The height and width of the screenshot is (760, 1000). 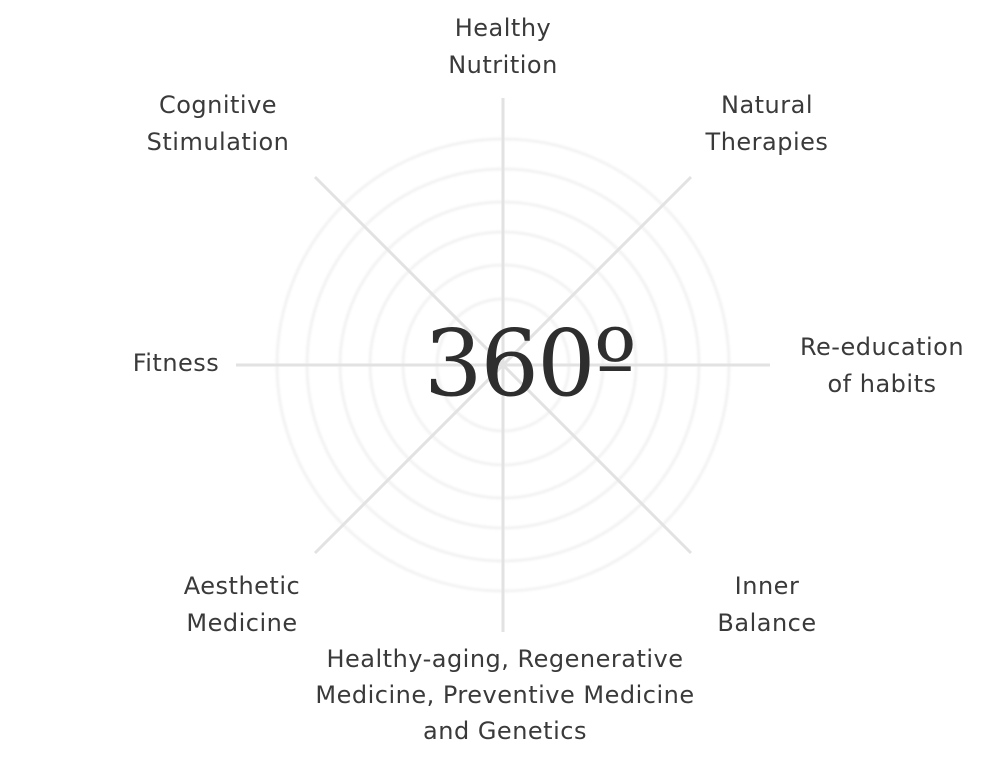 I want to click on label-inner-balance: Inner Balance, so click(x=767, y=604).